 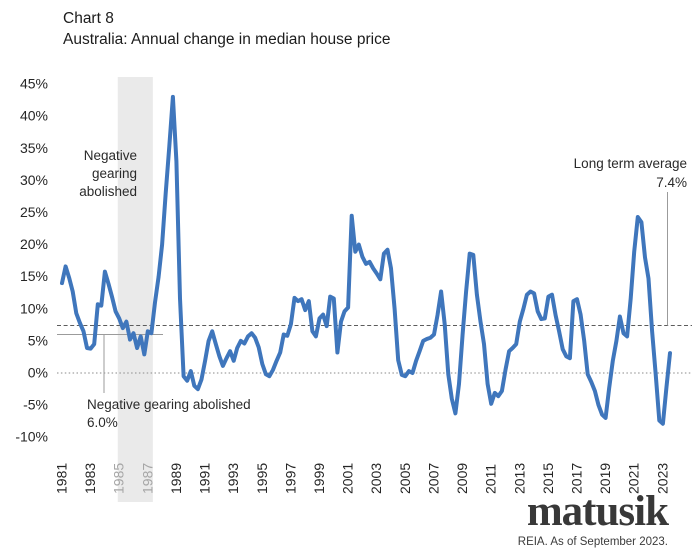 I want to click on x-tick-label: 2001, so click(x=348, y=478).